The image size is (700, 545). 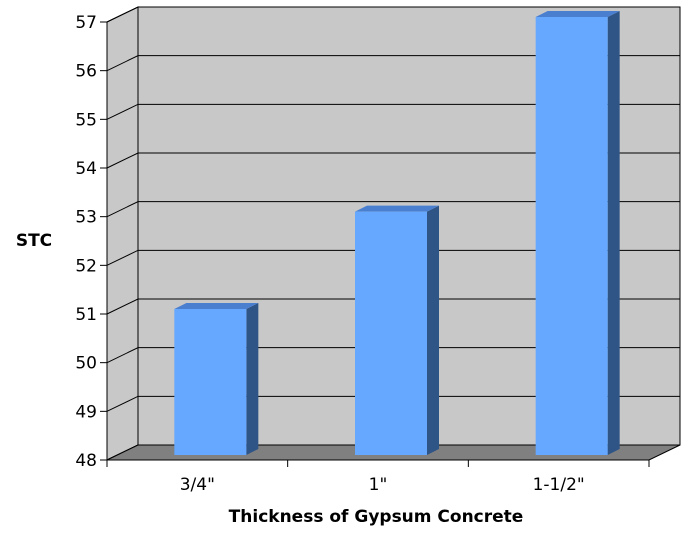 I want to click on y-tick-labels: 48 49 50 51 52 53 54 55 56 57, so click(x=86, y=242).